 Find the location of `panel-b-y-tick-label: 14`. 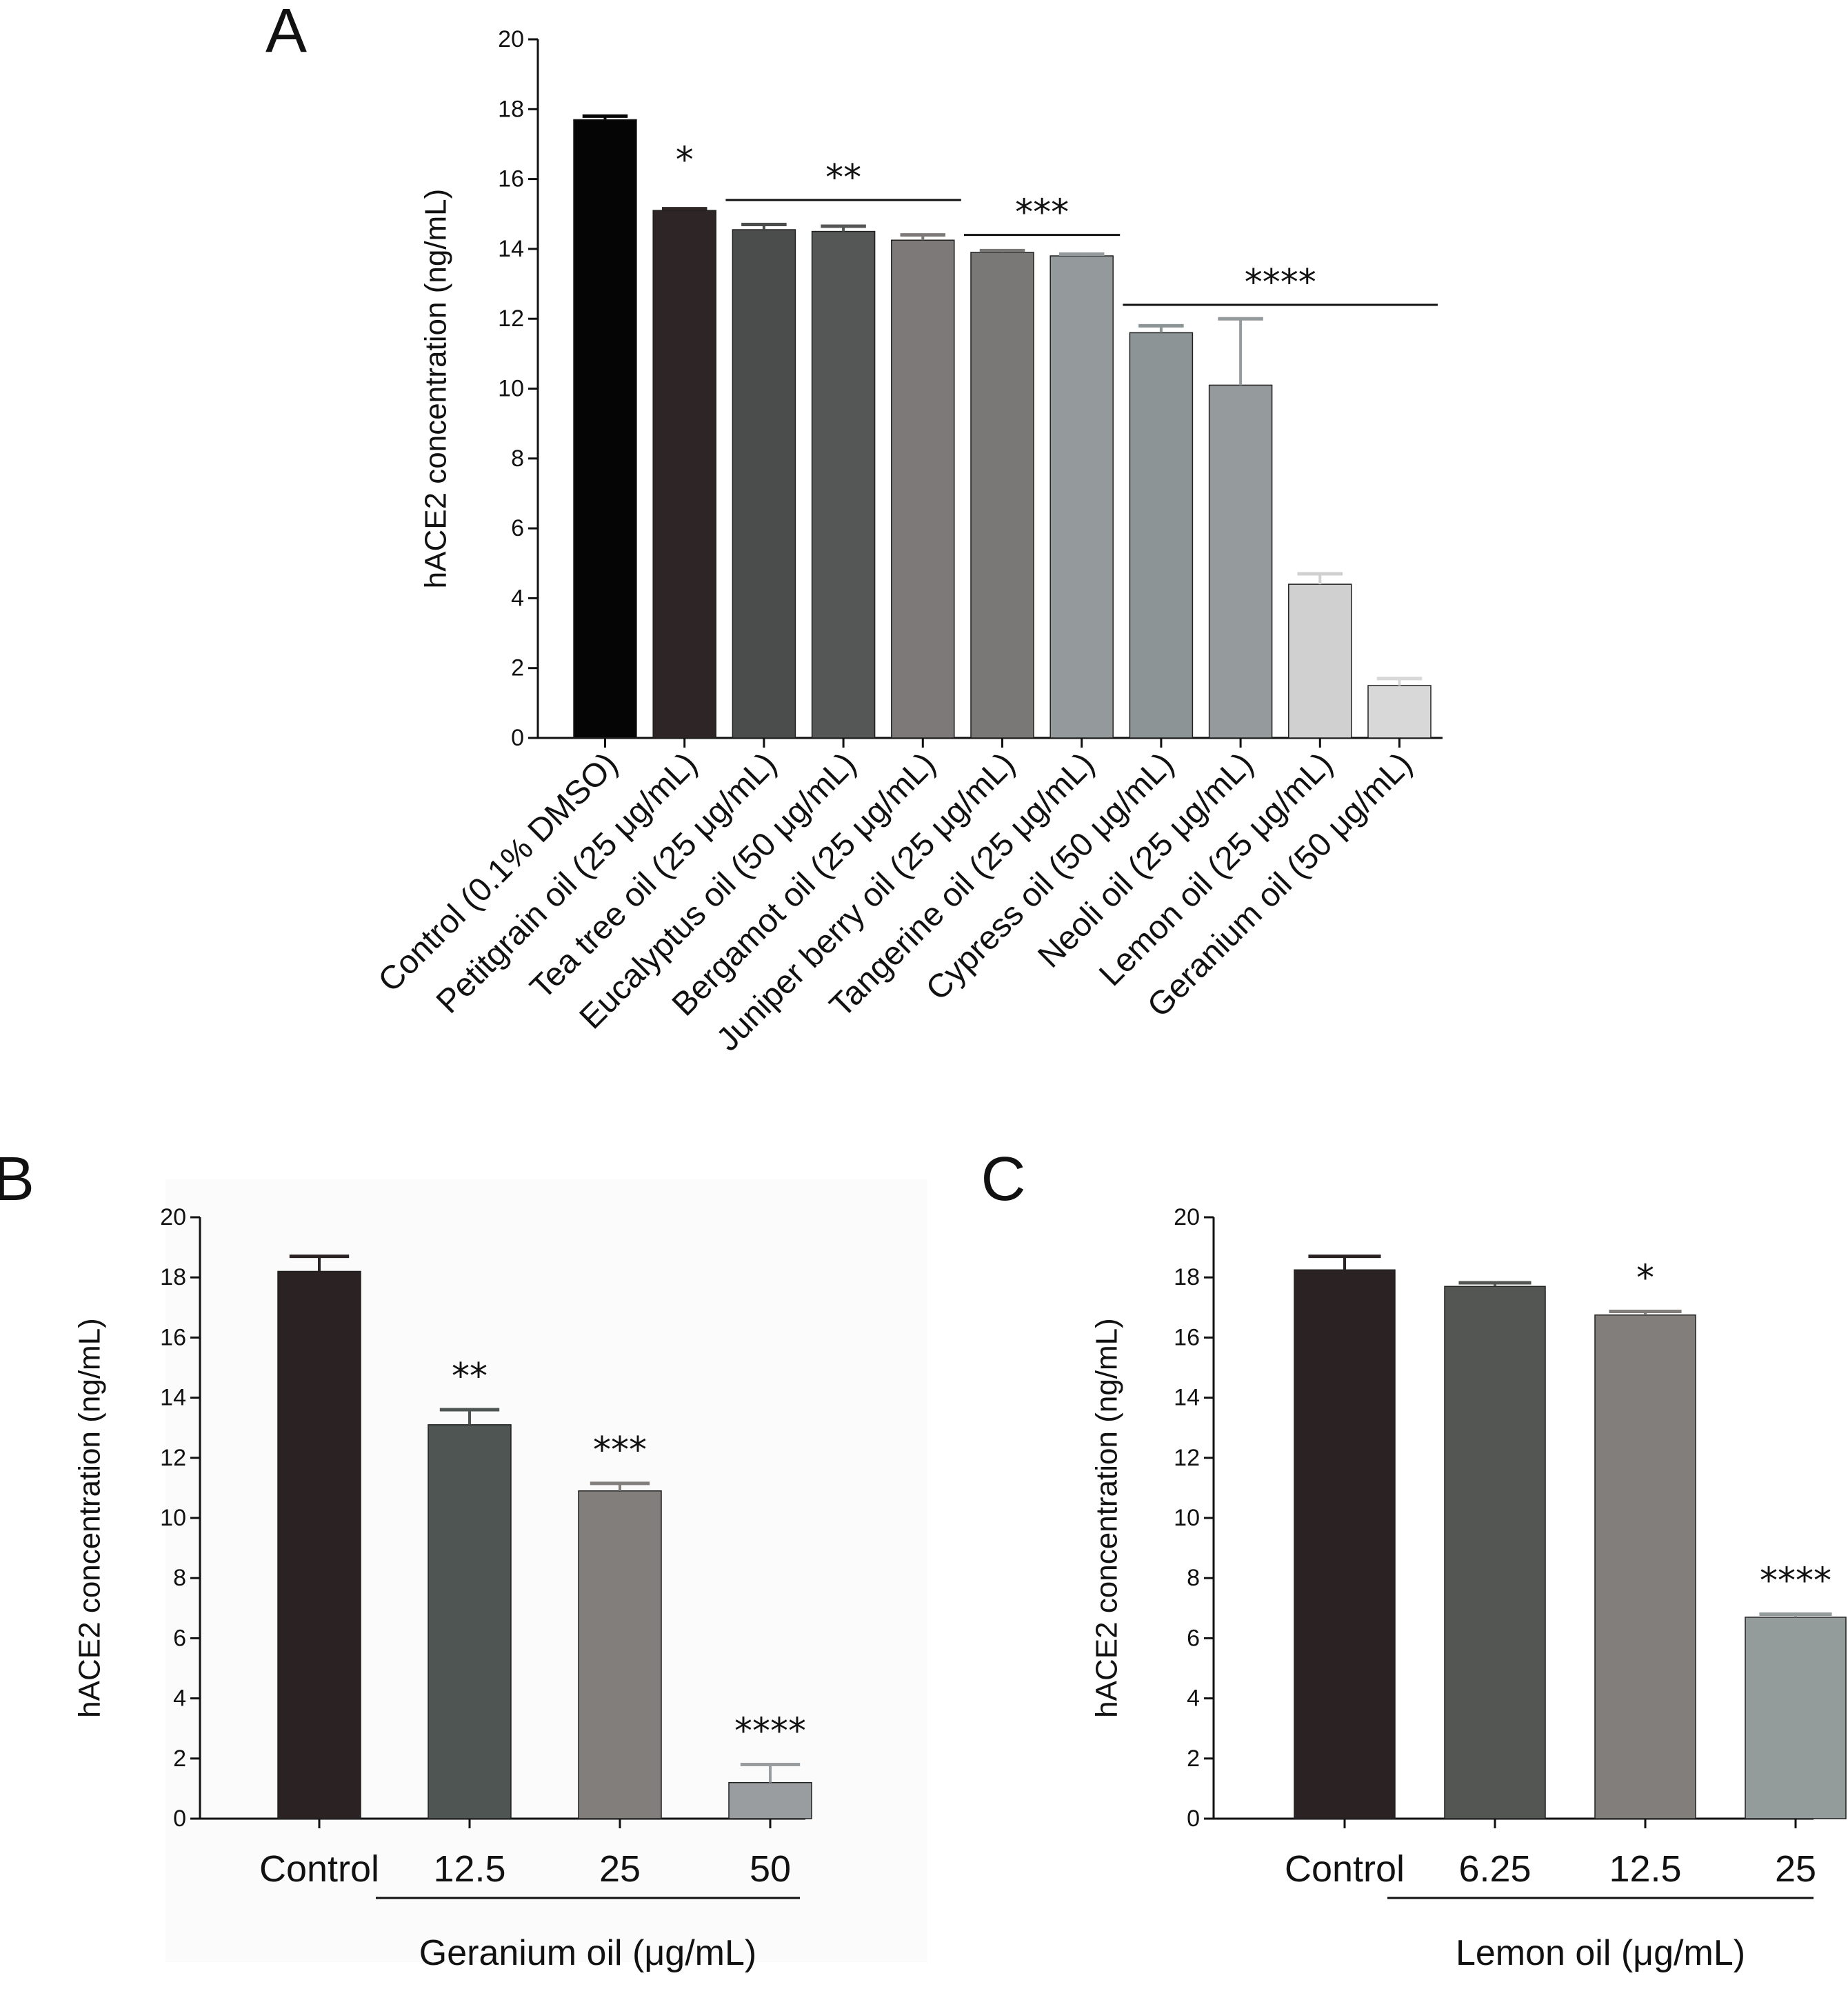

panel-b-y-tick-label: 14 is located at coordinates (173, 1398).